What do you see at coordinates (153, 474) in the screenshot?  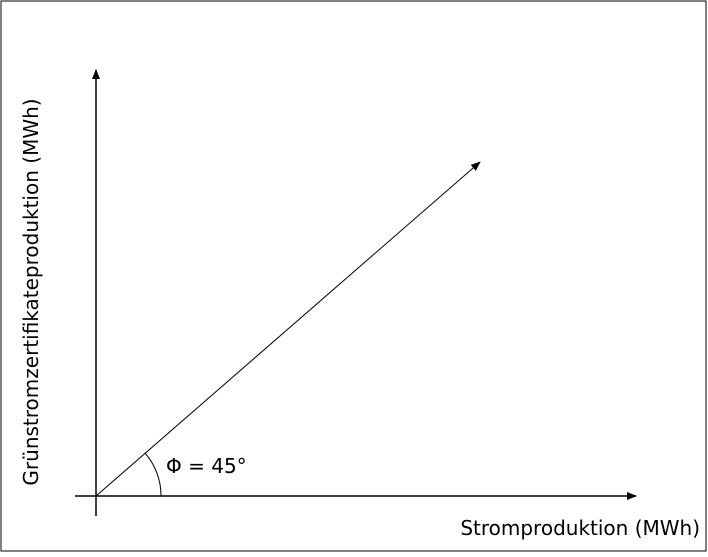 I see `angle-arc` at bounding box center [153, 474].